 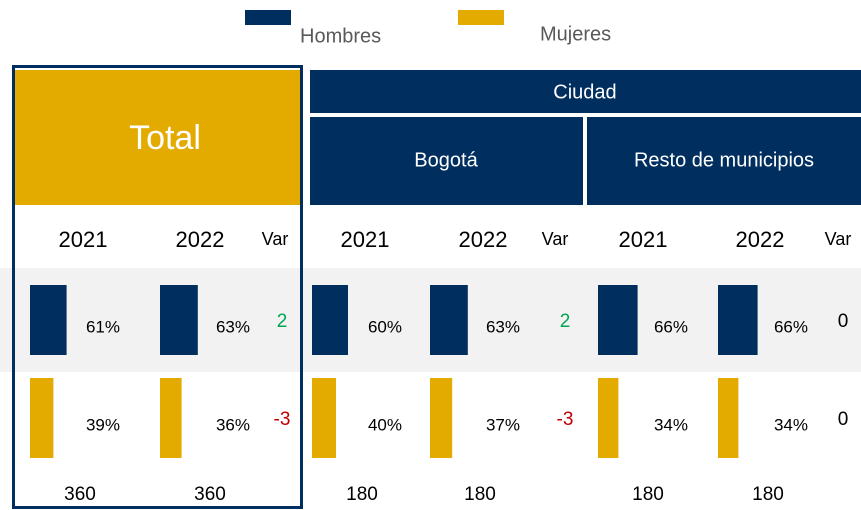 I want to click on legend-label: Hombres, so click(x=340, y=36).